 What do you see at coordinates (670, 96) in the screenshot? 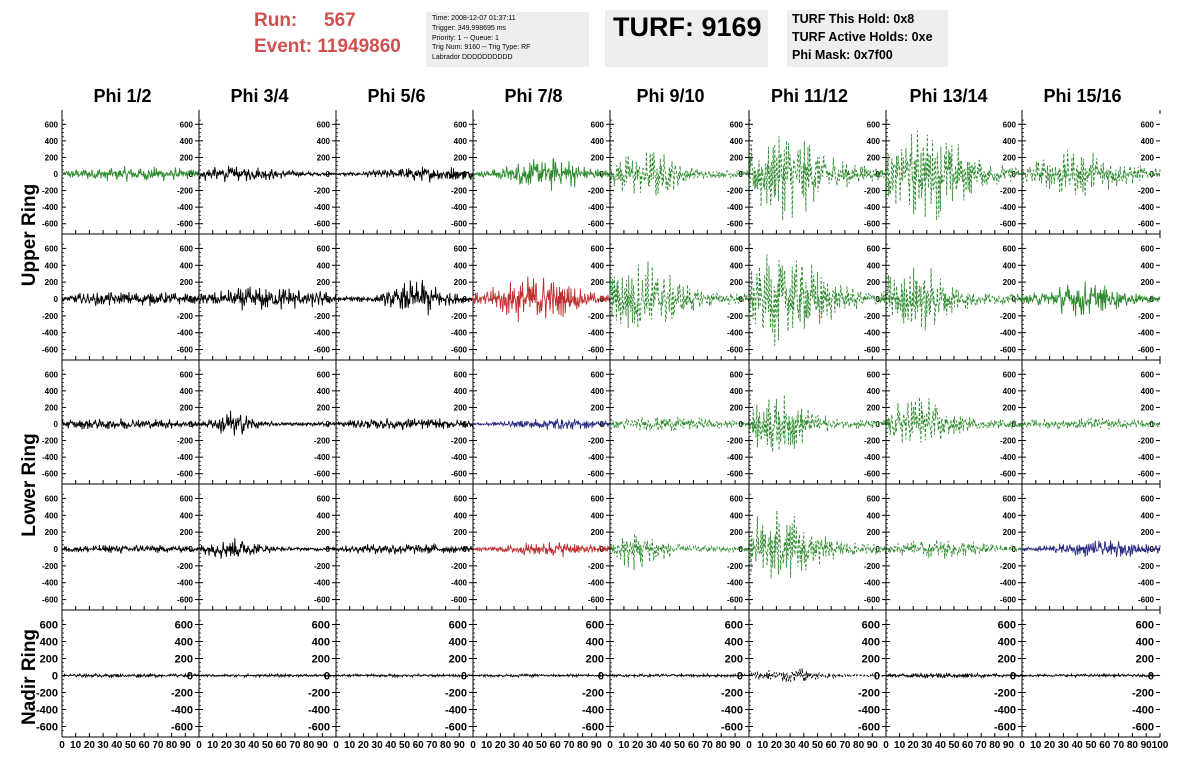
I see `phi-header-5: Phi 9/10` at bounding box center [670, 96].